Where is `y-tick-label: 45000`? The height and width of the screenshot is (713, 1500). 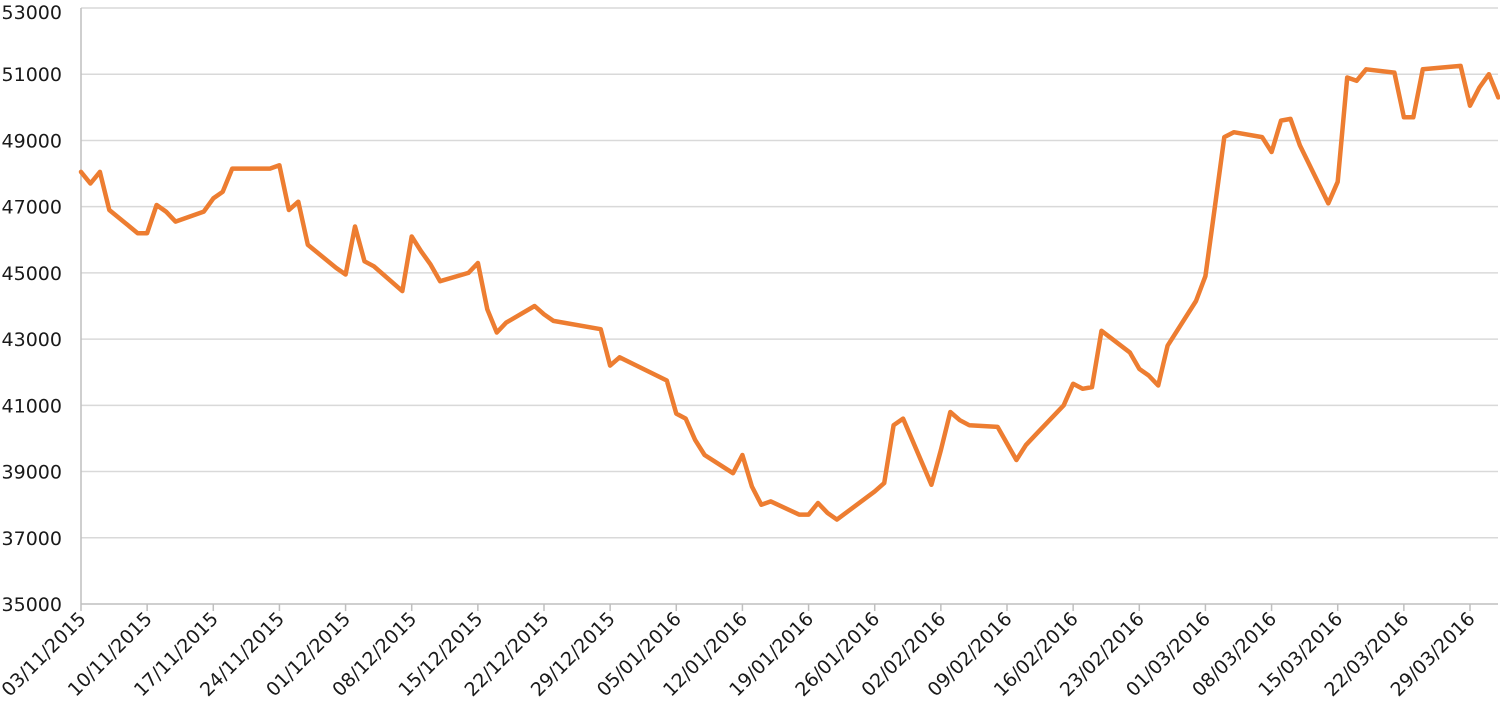
y-tick-label: 45000 is located at coordinates (32, 274).